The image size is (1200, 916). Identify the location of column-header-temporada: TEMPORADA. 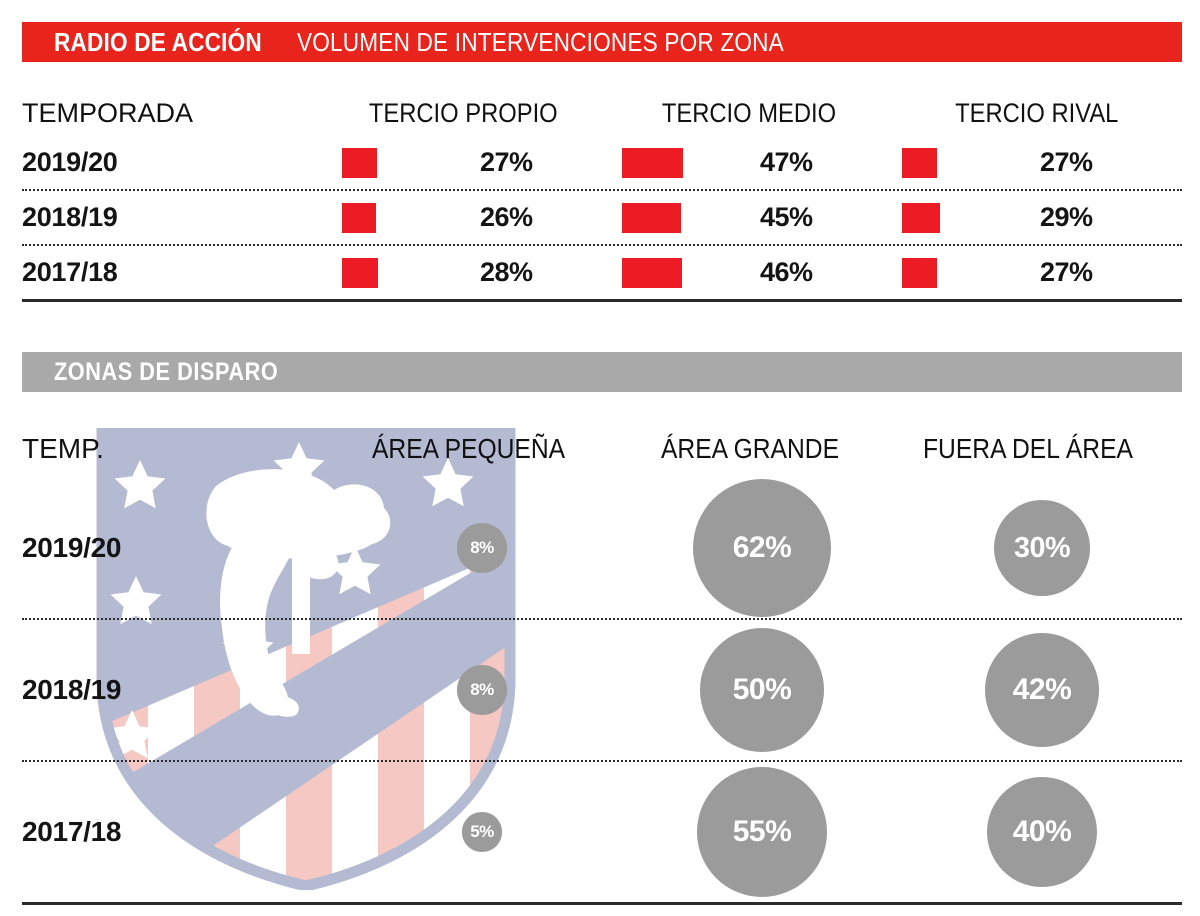
(108, 112).